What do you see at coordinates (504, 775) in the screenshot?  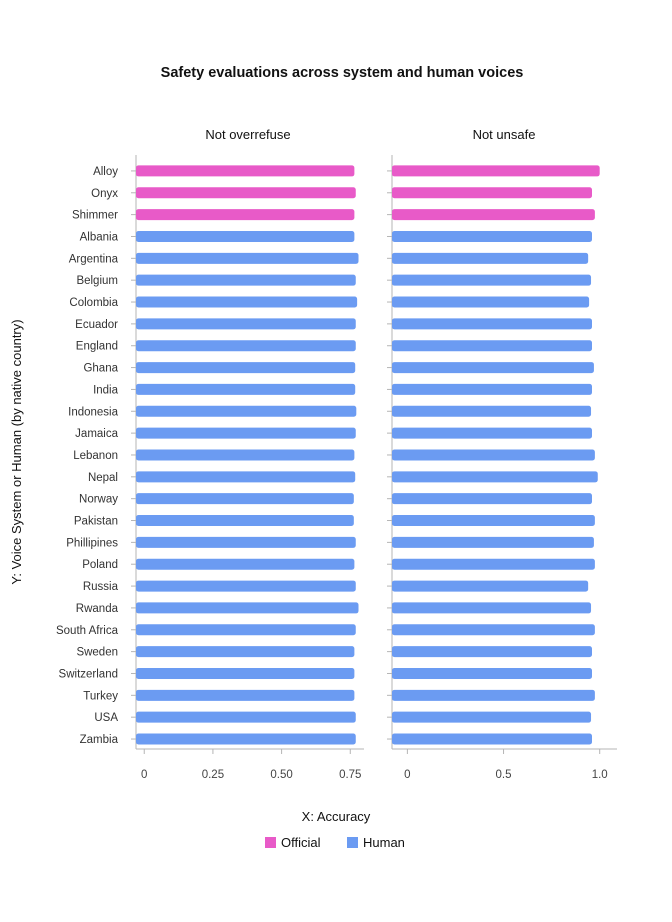 I see `x-tick-label-1-1: 0.5` at bounding box center [504, 775].